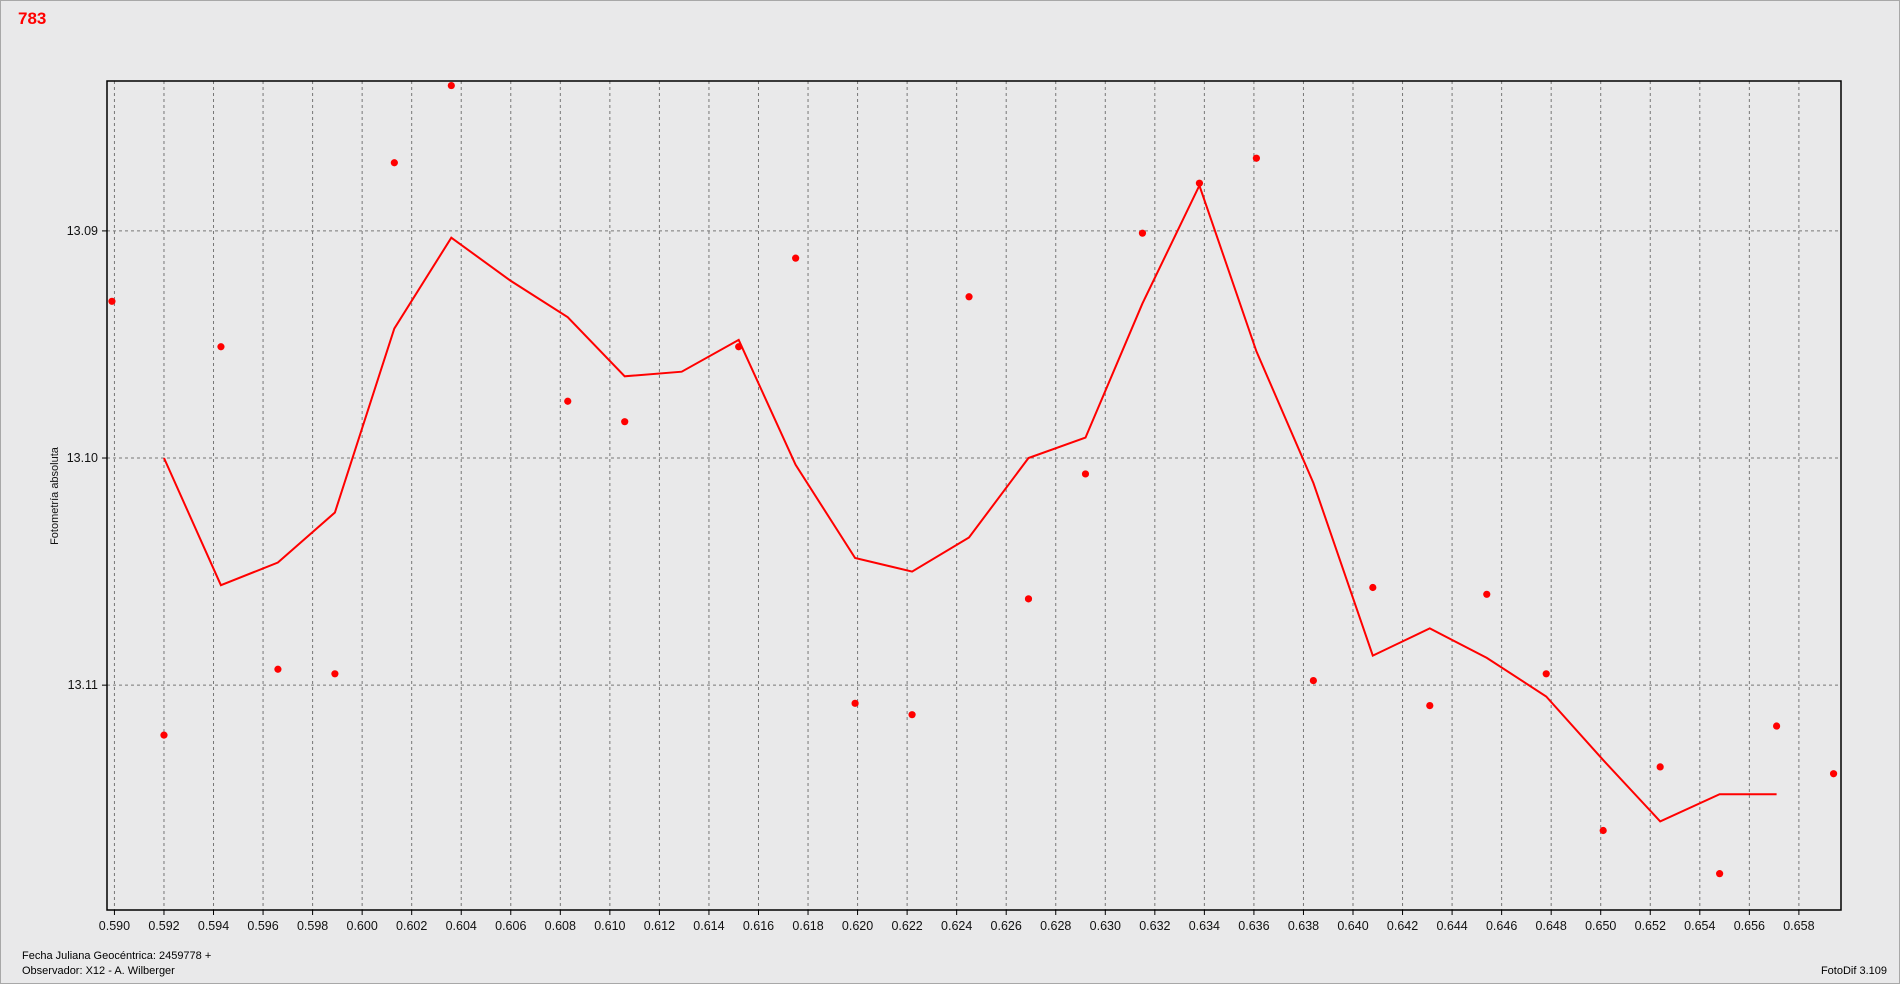 The height and width of the screenshot is (984, 1900). I want to click on x-tick-label: 0.606, so click(510, 926).